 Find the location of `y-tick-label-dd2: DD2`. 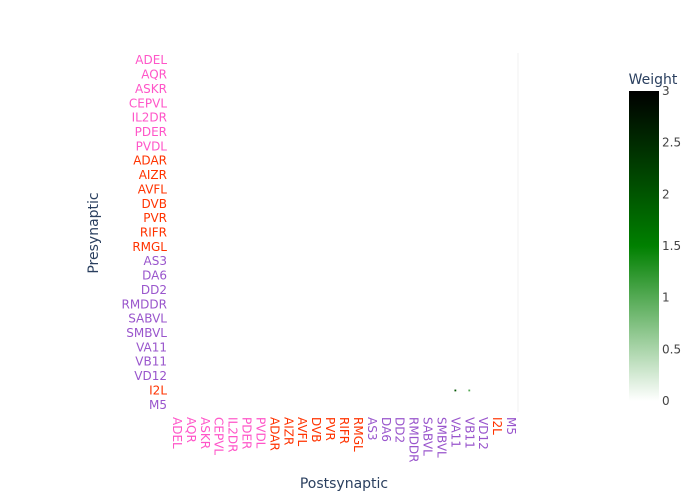

y-tick-label-dd2: DD2 is located at coordinates (154, 290).